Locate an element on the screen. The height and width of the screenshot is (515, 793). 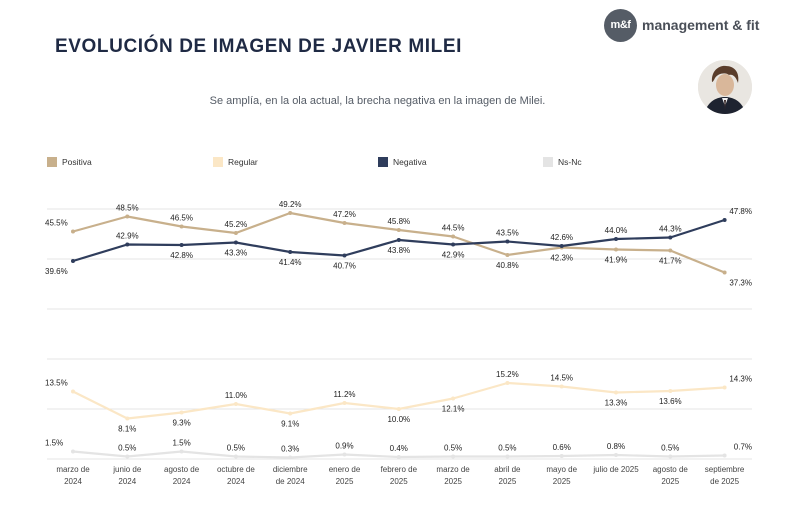
data-label-negativa: 44.3% is located at coordinates (670, 229).